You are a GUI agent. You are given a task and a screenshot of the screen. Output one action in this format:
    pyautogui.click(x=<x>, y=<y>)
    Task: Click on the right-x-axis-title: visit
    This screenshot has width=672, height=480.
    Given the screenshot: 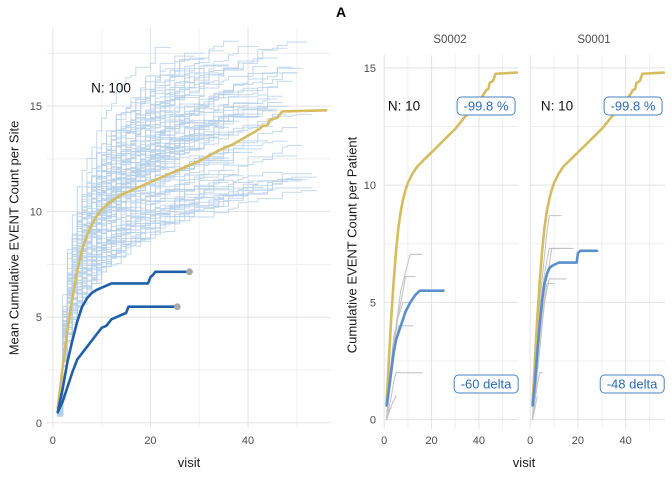 What is the action you would take?
    pyautogui.click(x=524, y=462)
    